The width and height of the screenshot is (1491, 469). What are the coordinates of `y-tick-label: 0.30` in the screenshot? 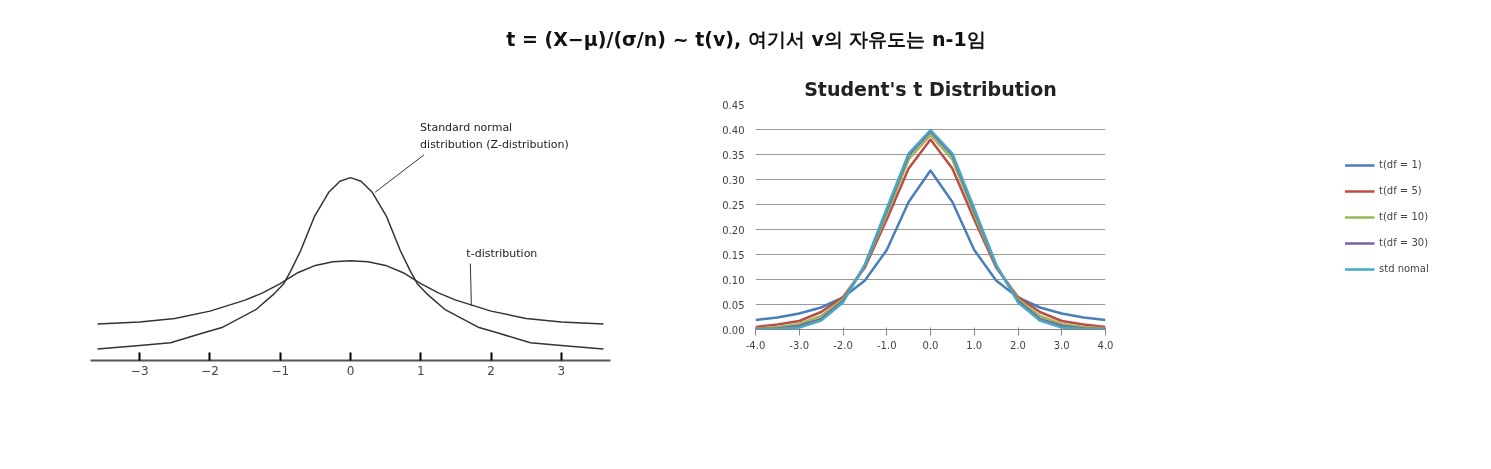 It's located at (733, 180).